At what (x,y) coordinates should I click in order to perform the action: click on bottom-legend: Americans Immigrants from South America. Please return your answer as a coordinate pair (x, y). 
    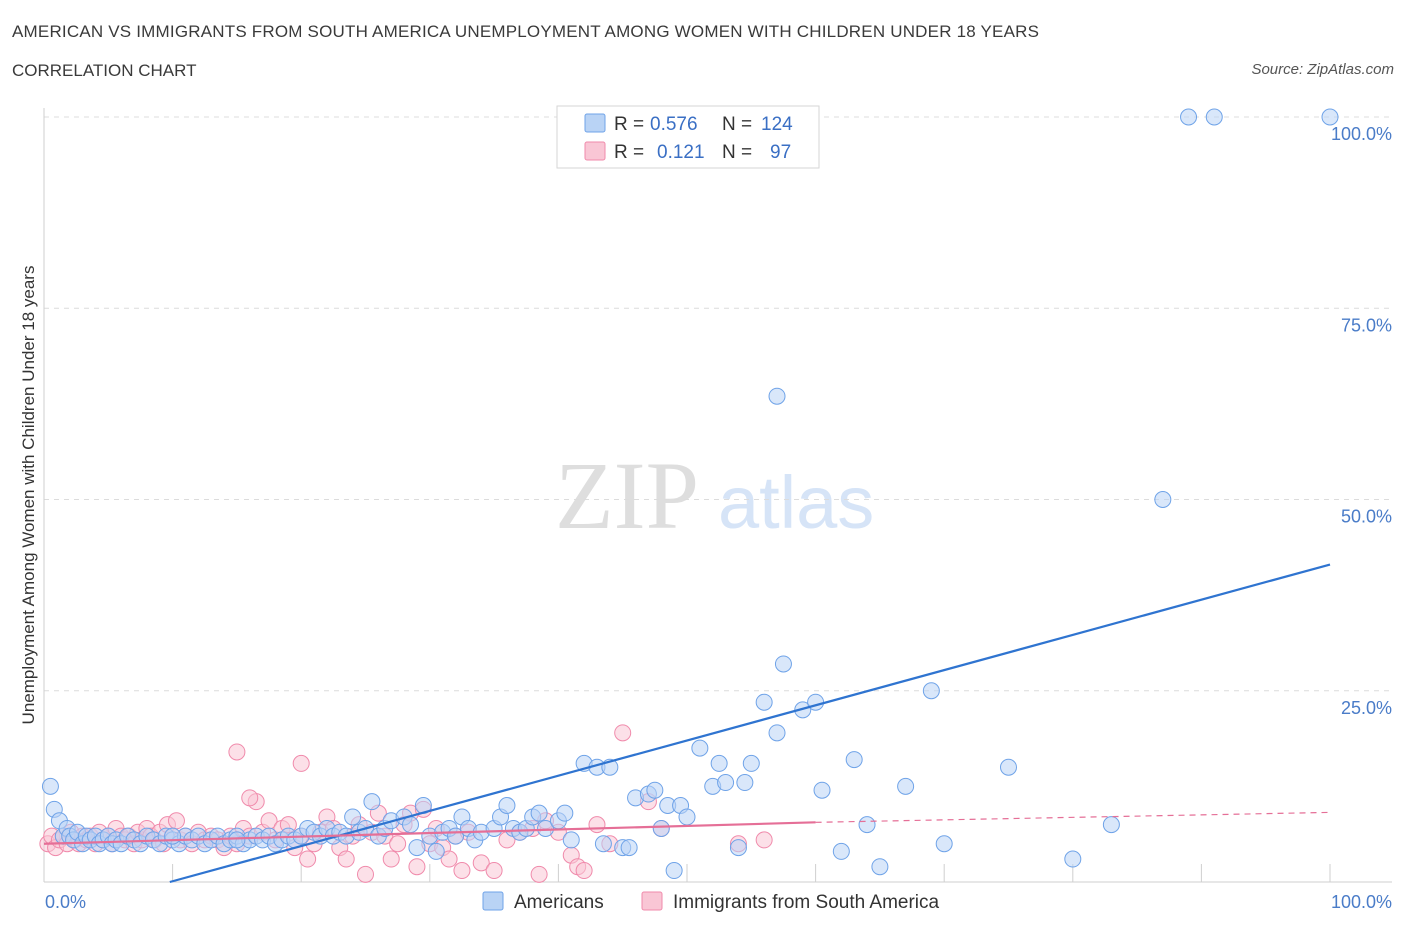
    Looking at the image, I should click on (711, 902).